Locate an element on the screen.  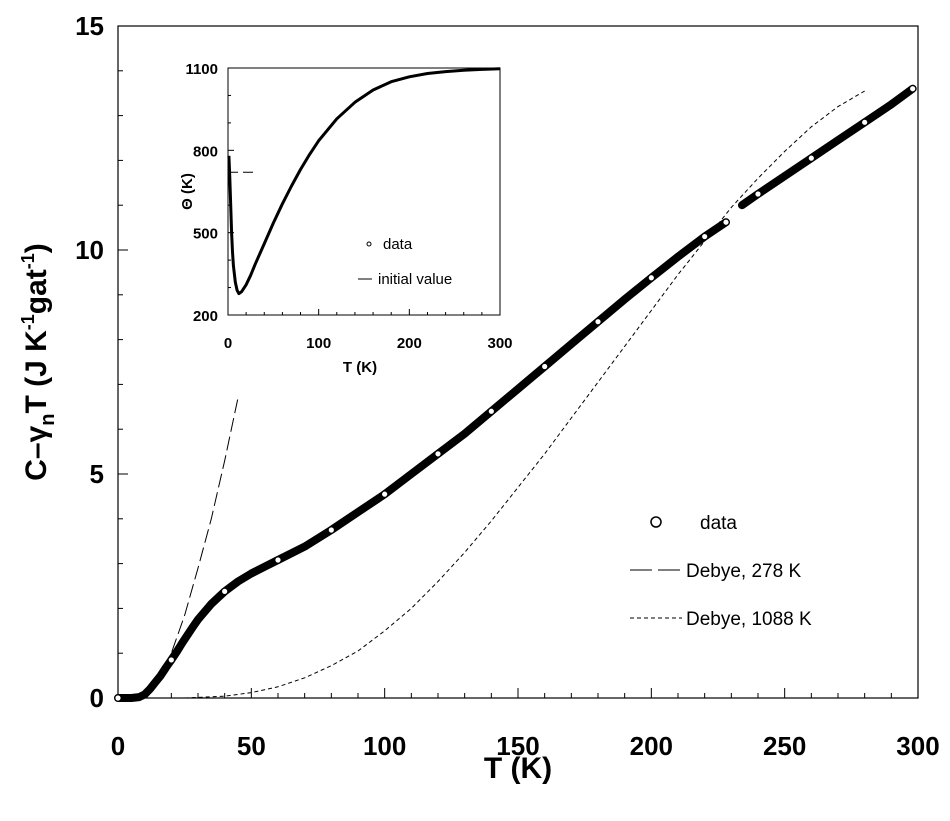
inset-x-axis-label: T (K) is located at coordinates (360, 367).